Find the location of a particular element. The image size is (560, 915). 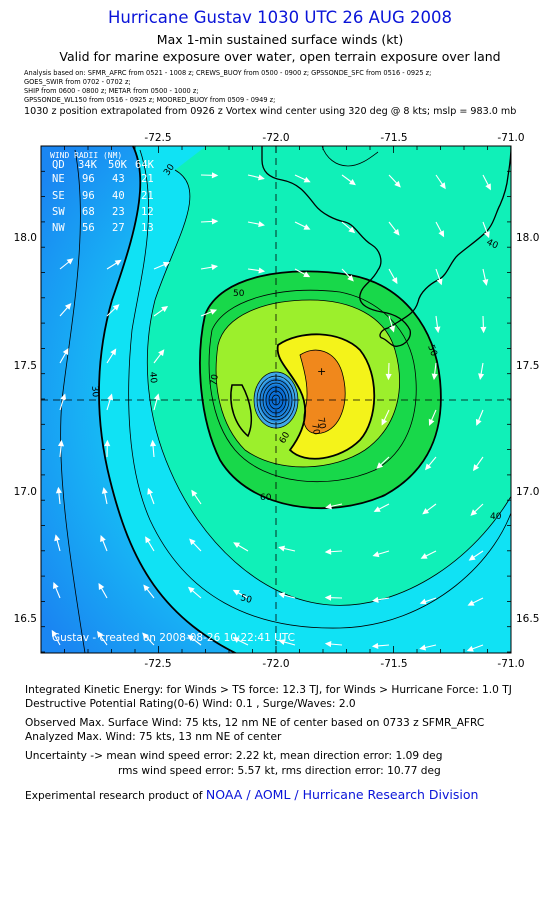

wind-radii-row: SW 68 23 12 is located at coordinates (103, 212).